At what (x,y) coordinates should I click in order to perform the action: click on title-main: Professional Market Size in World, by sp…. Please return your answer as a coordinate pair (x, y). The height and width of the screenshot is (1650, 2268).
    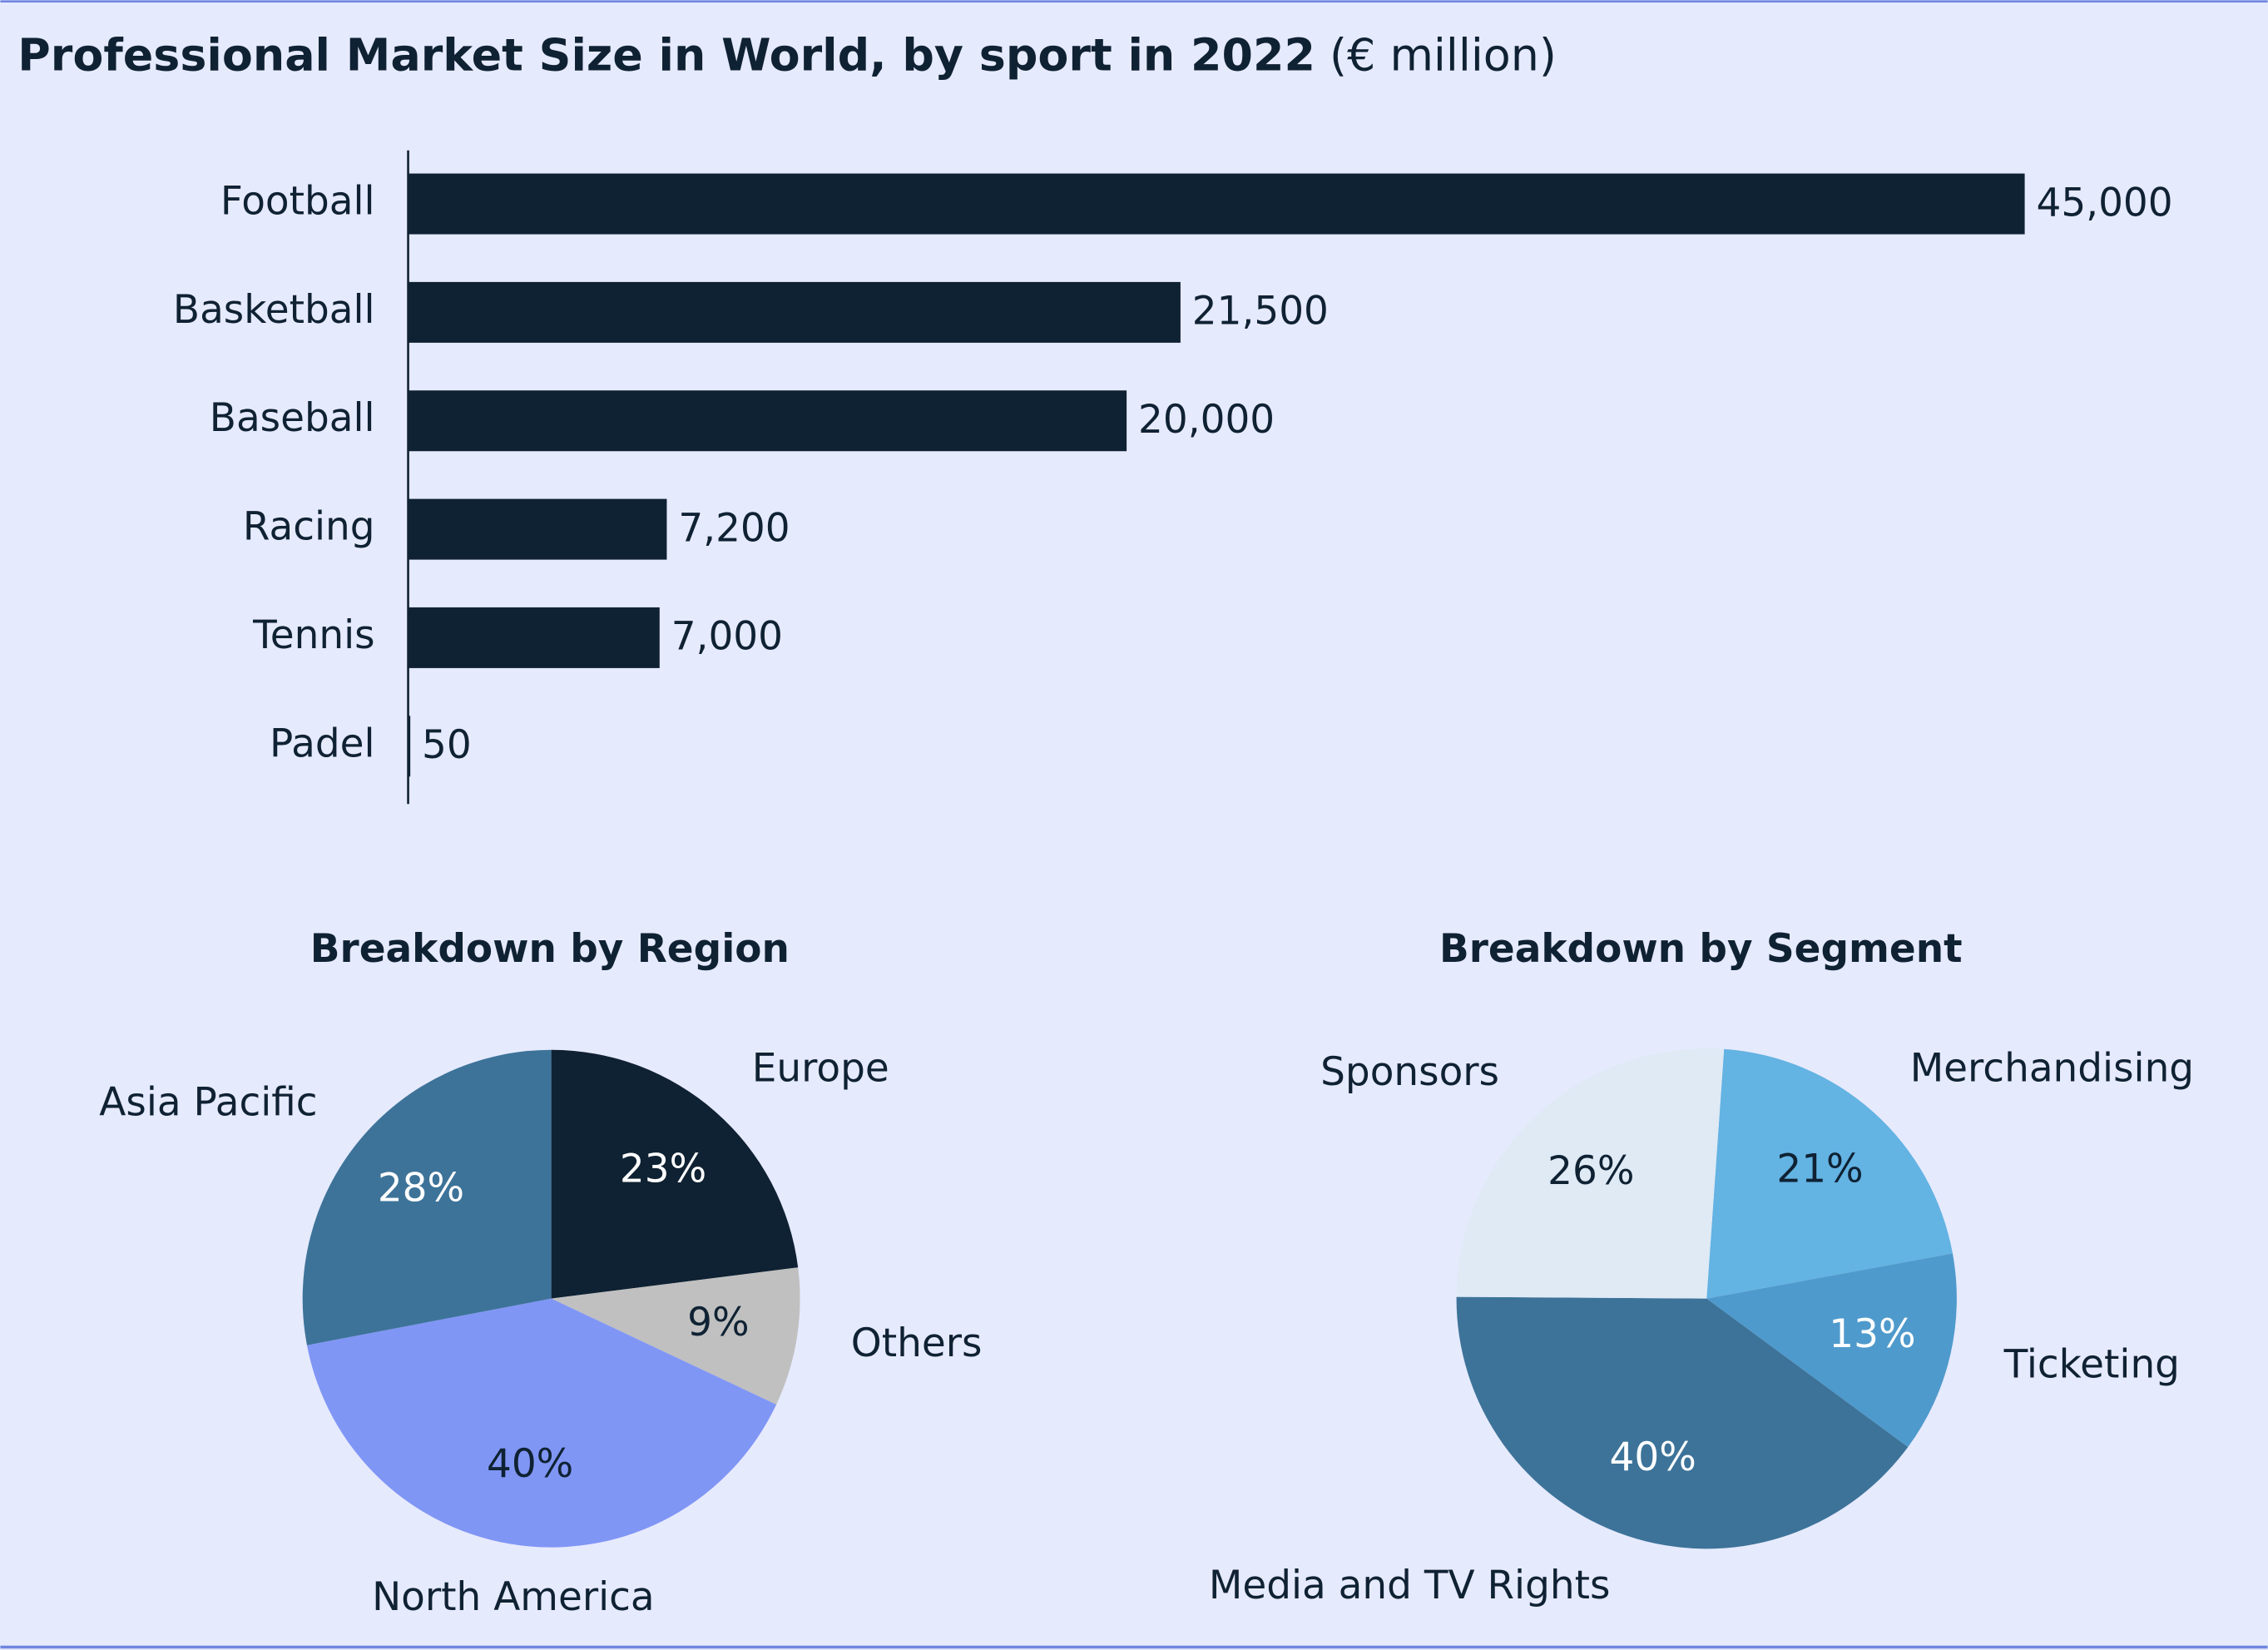
    Looking at the image, I should click on (666, 54).